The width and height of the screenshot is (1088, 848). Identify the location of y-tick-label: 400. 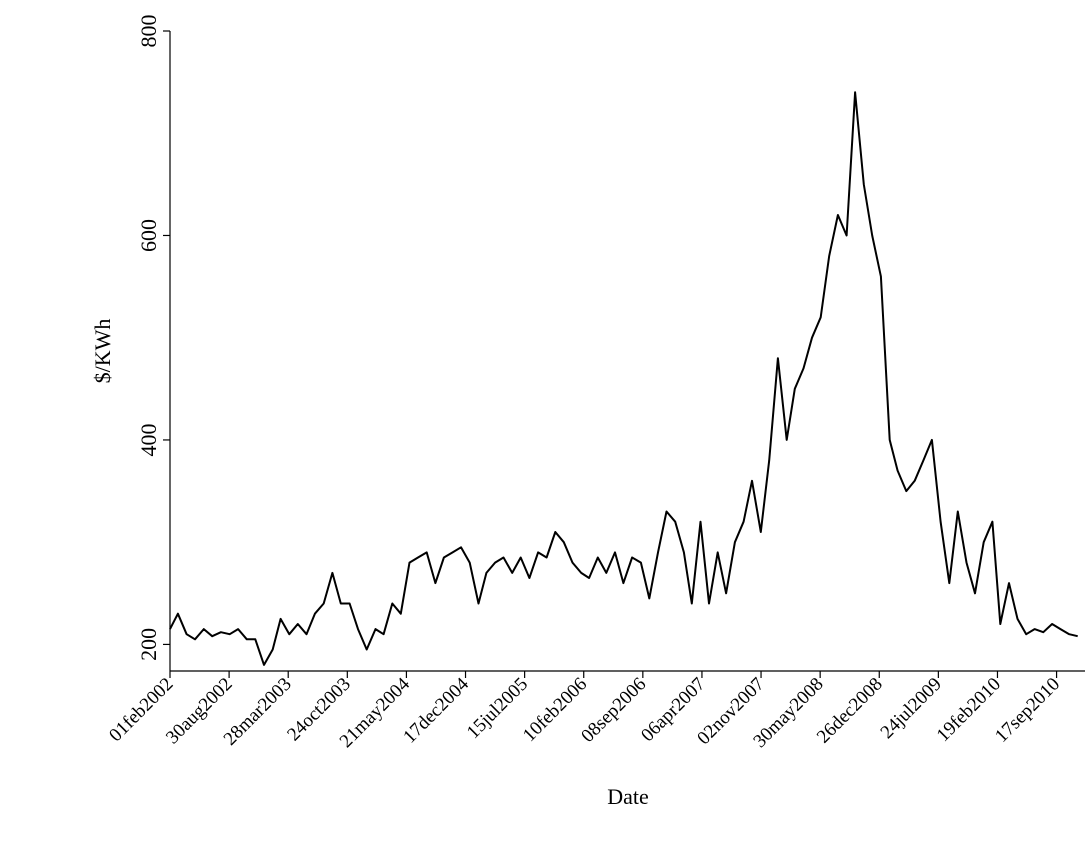
(148, 439).